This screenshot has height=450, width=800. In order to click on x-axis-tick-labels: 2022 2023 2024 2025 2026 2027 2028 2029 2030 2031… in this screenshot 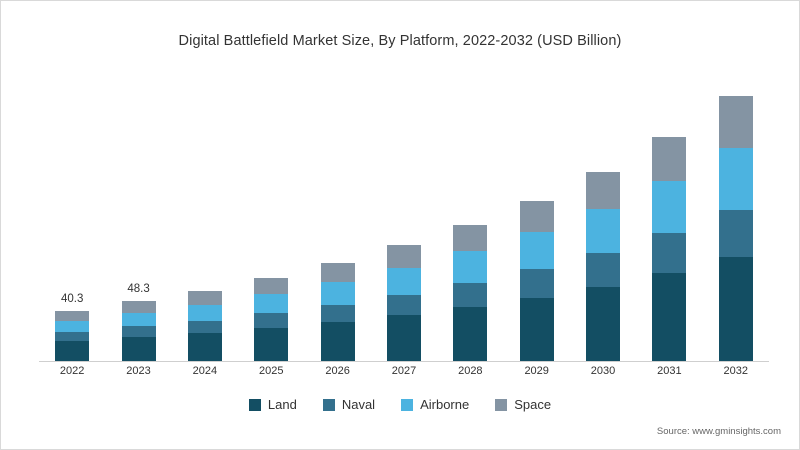, I will do `click(404, 371)`.